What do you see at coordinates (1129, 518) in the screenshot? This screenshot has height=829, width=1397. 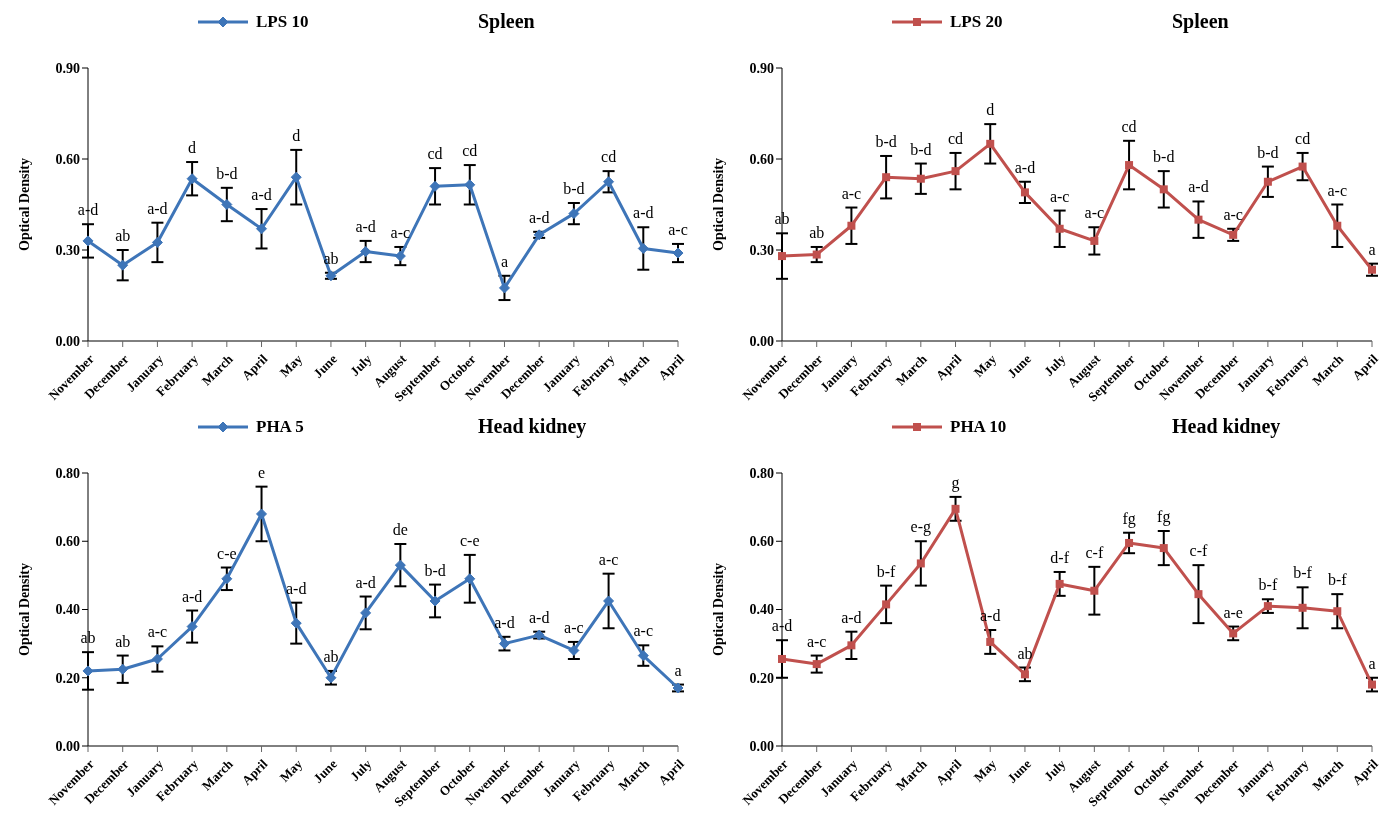 I see `data-label: fg` at bounding box center [1129, 518].